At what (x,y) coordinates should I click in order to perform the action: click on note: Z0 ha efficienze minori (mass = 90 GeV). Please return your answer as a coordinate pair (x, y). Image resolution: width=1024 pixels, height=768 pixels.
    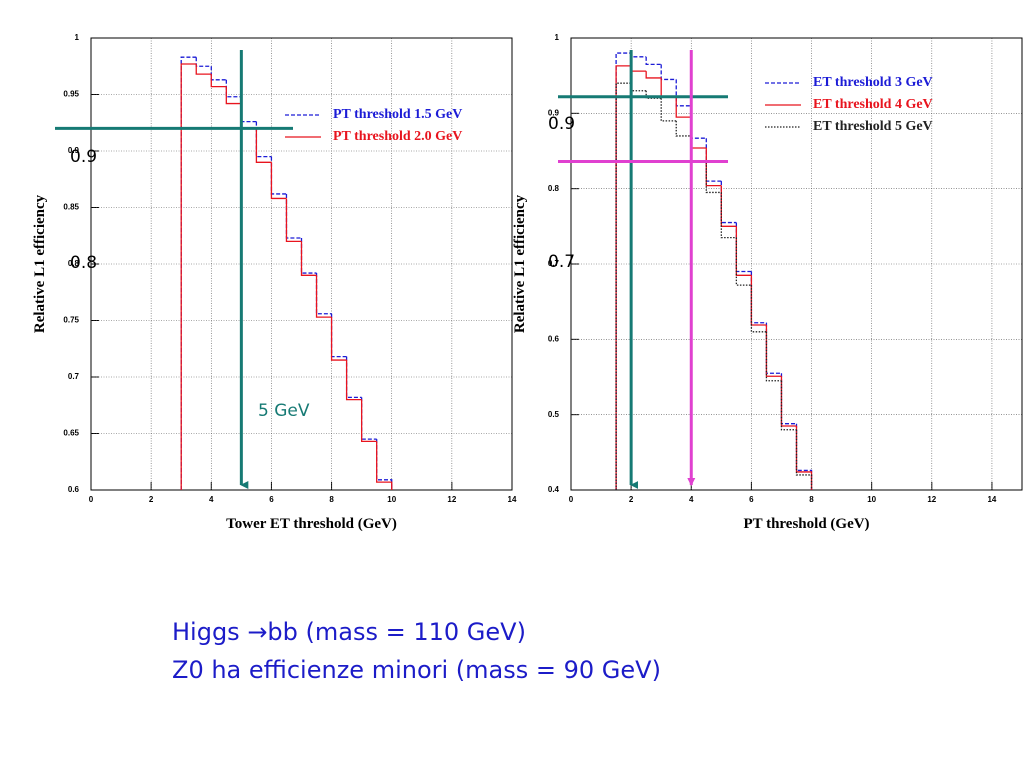
    Looking at the image, I should click on (416, 670).